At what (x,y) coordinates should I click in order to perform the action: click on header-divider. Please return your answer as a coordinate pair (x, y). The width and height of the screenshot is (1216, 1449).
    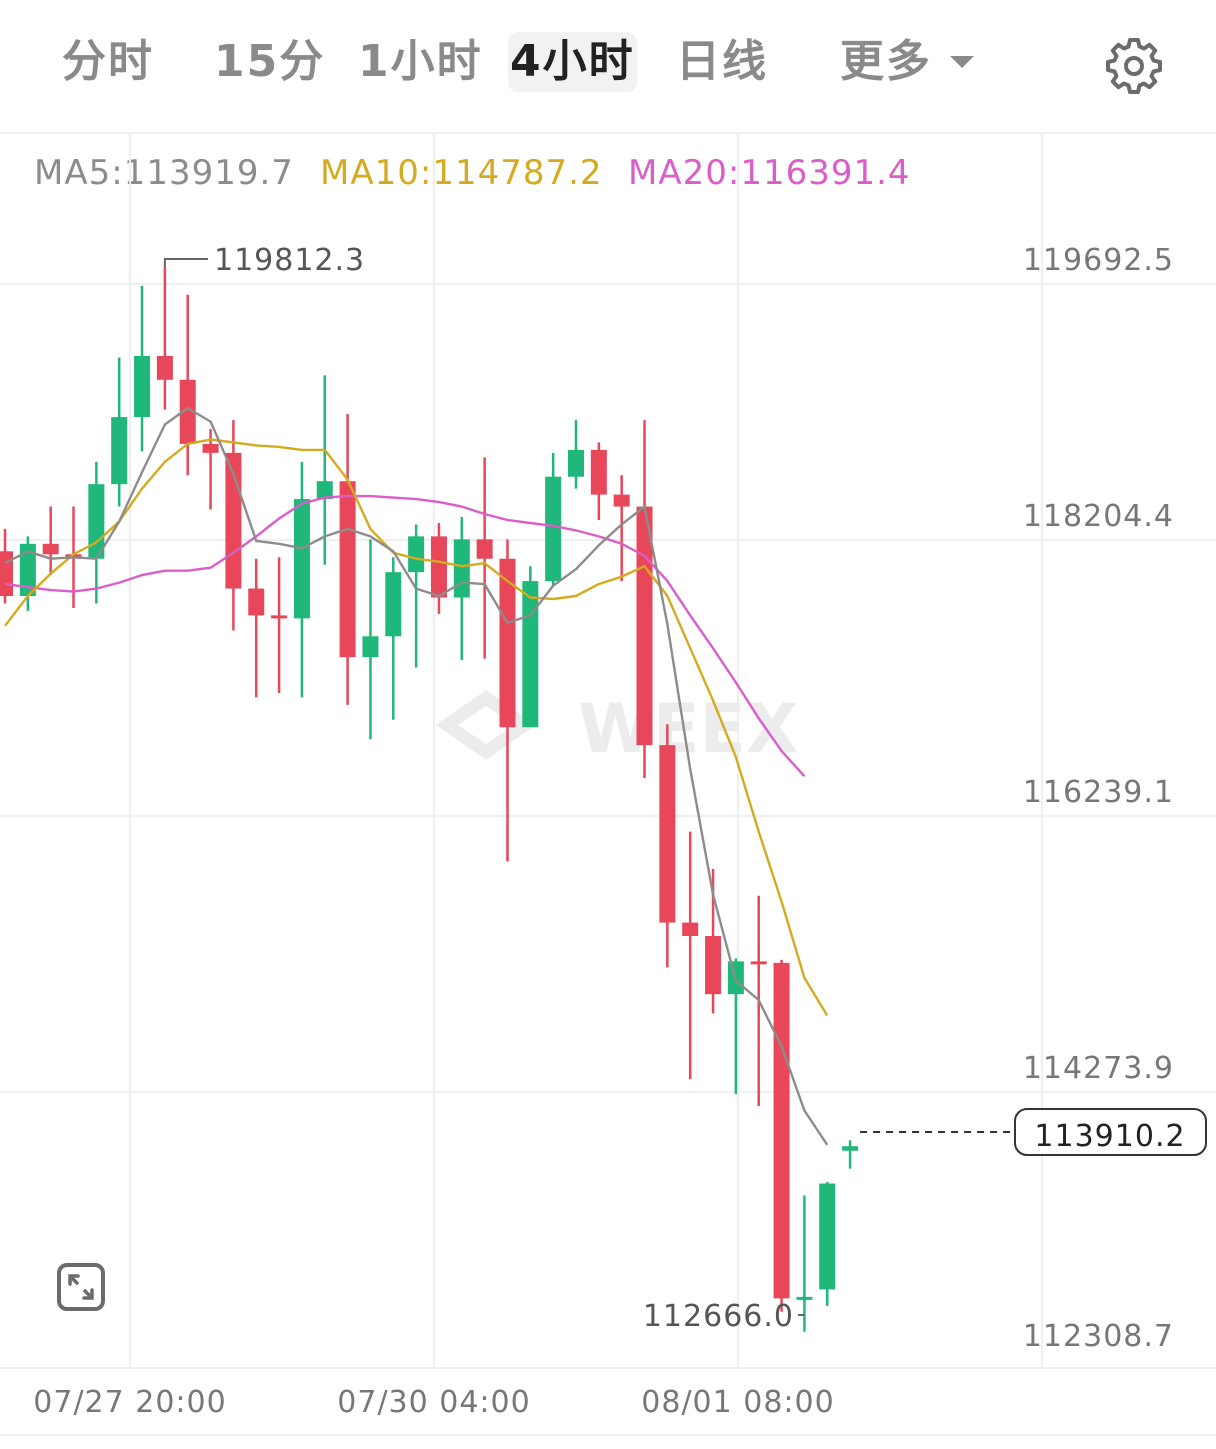
    Looking at the image, I should click on (608, 133).